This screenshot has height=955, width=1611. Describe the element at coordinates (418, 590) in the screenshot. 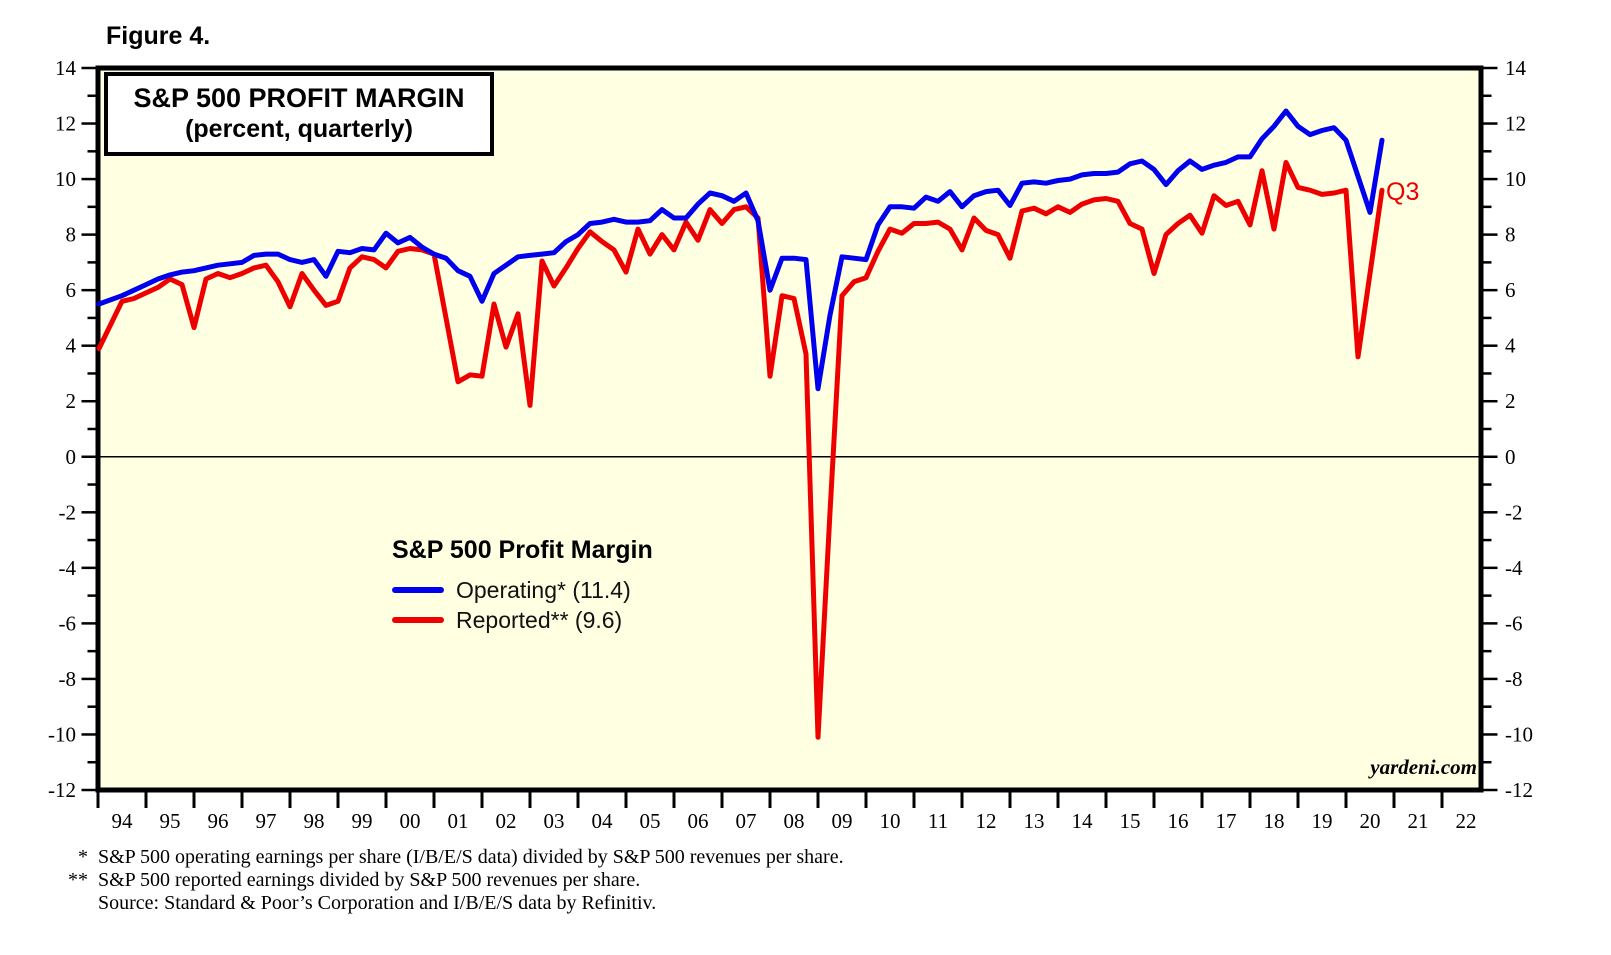

I see `operating-line-swatch` at that location.